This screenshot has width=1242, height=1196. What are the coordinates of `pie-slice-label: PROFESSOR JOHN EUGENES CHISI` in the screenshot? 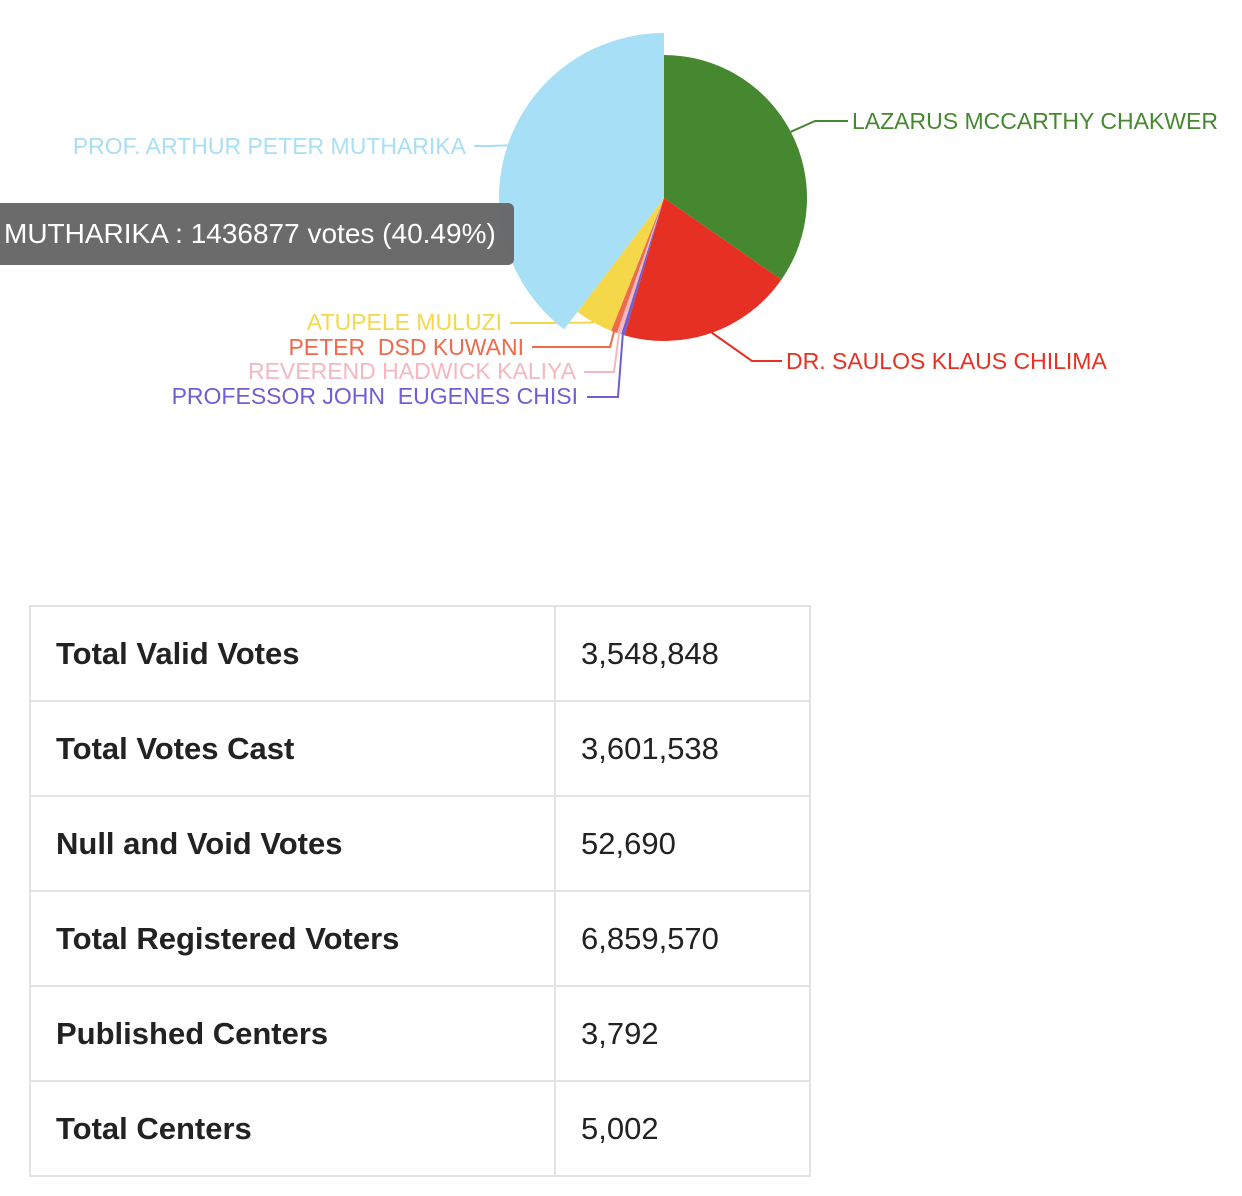 It's located at (375, 396).